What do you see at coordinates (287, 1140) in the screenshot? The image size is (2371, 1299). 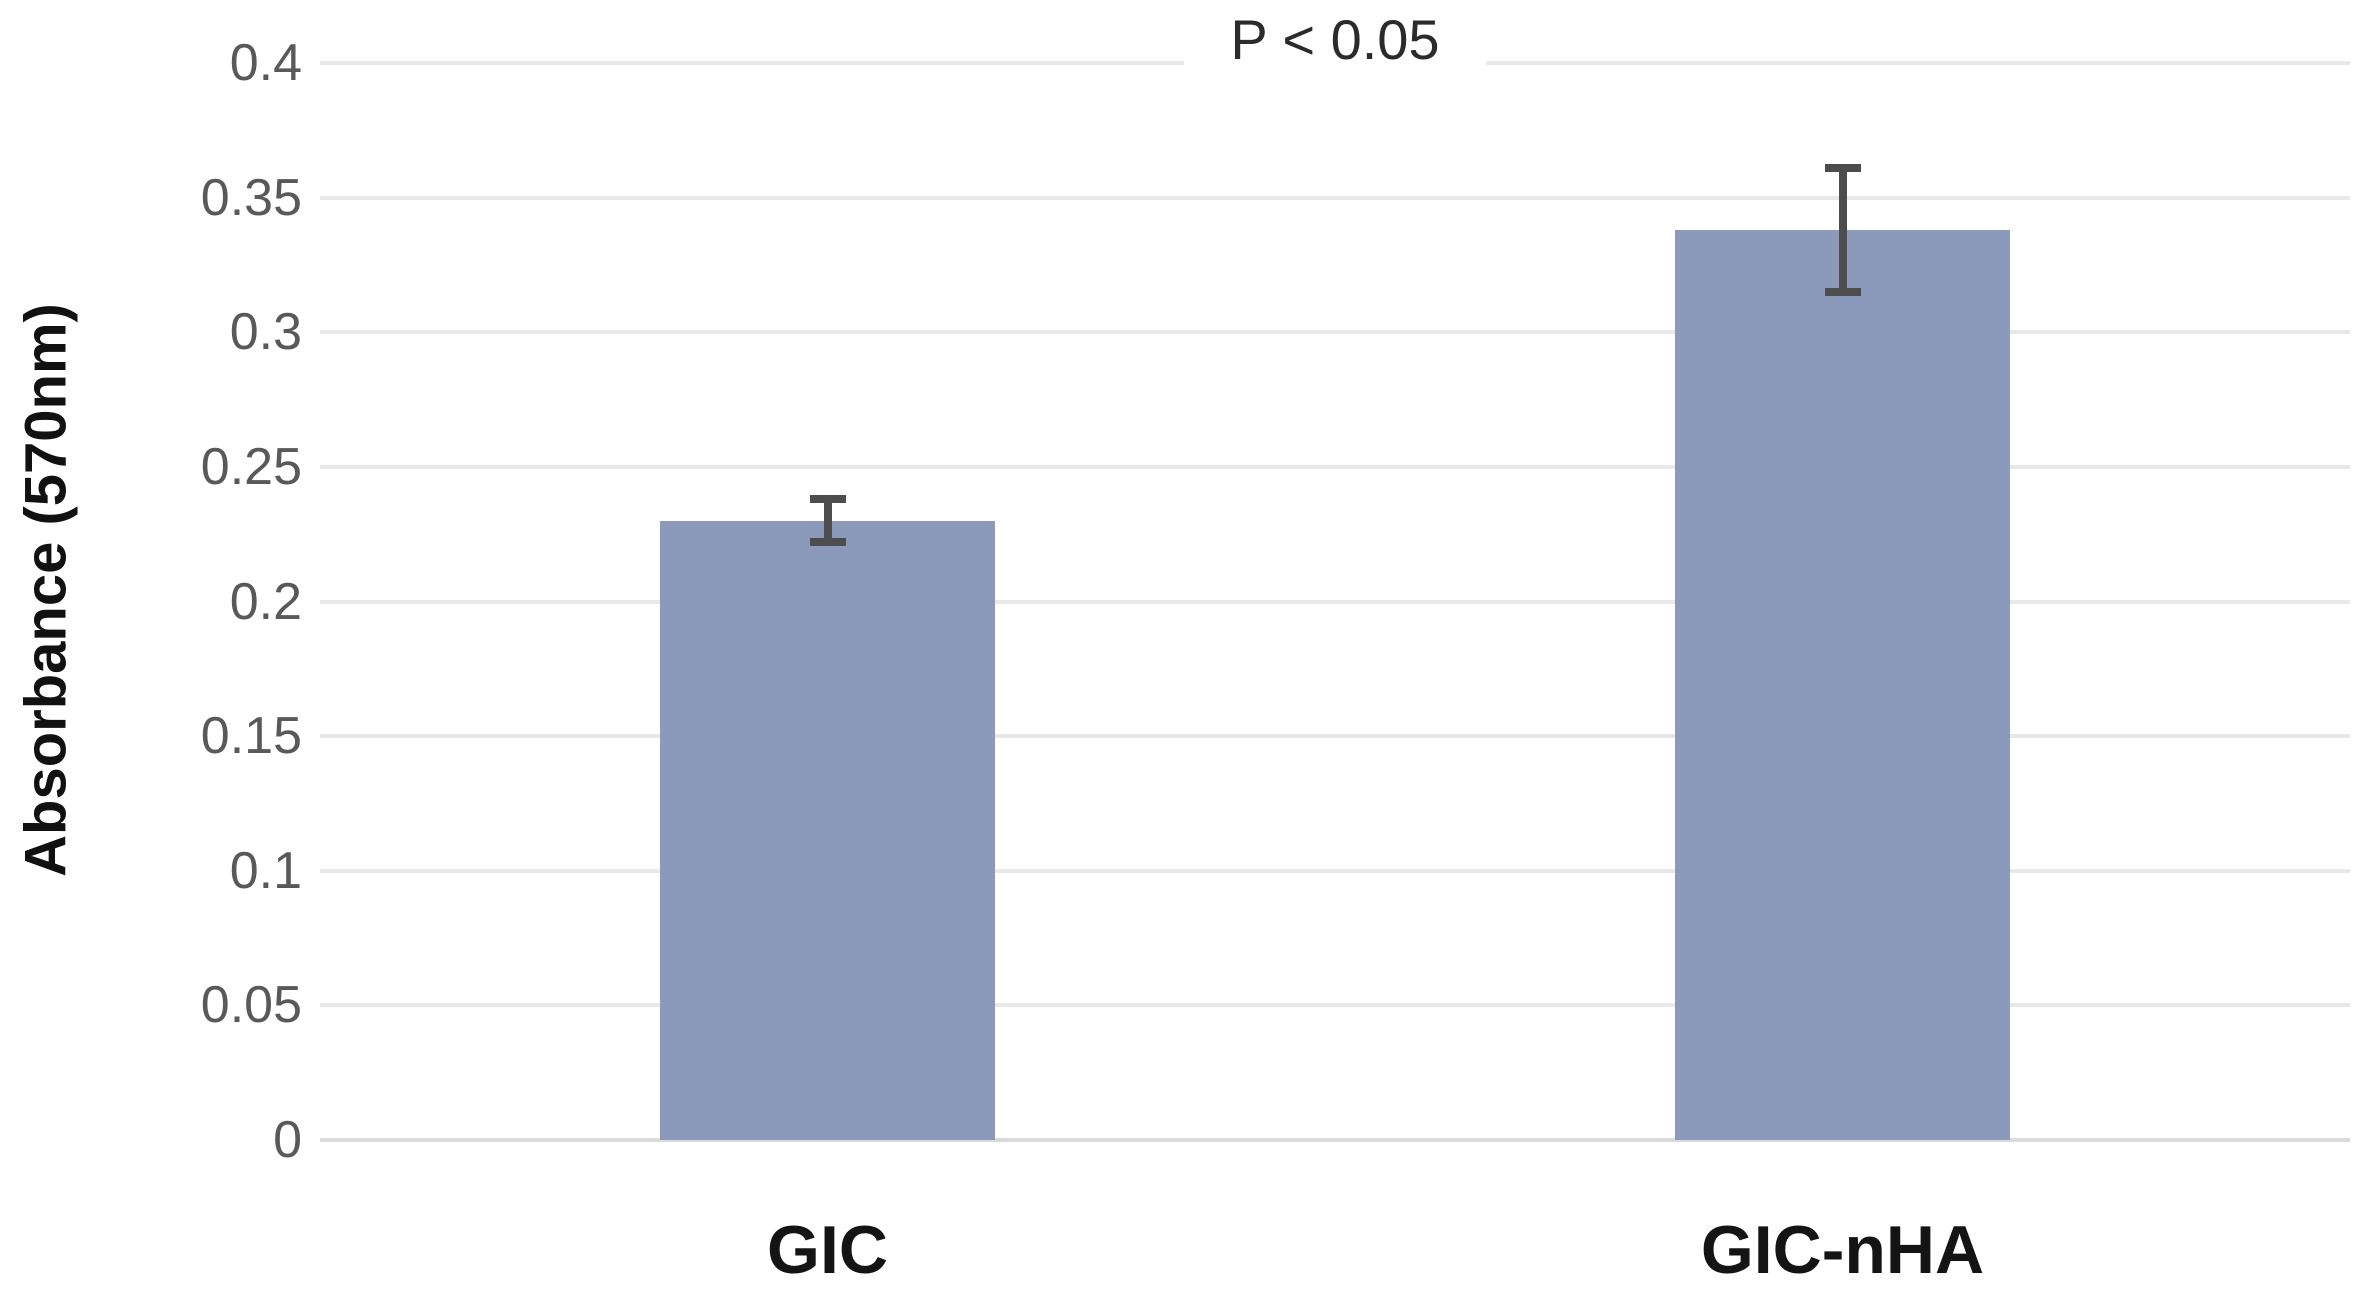 I see `y-tick-label: 0` at bounding box center [287, 1140].